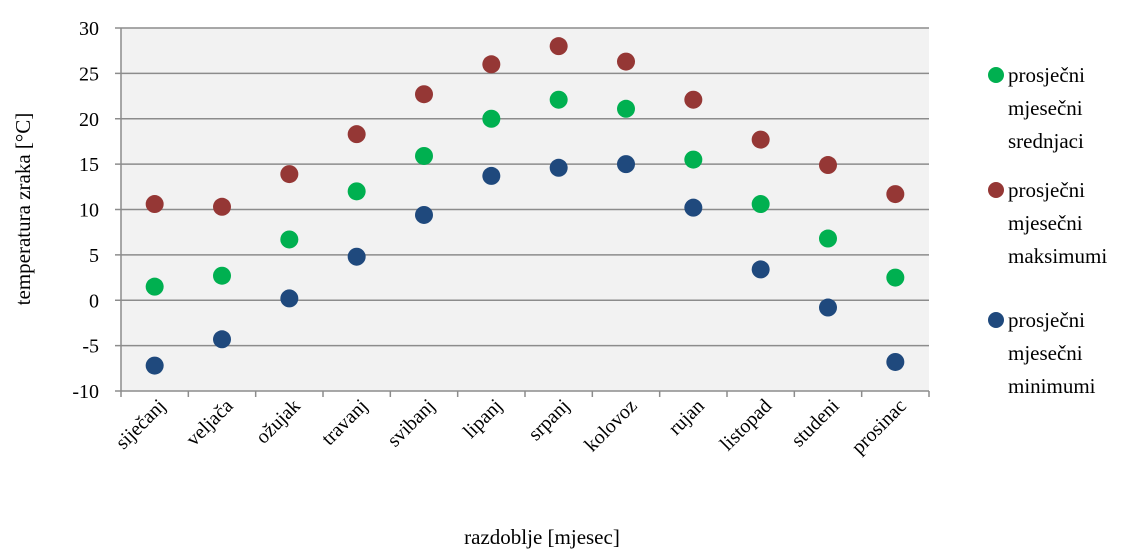 Image resolution: width=1137 pixels, height=549 pixels. What do you see at coordinates (549, 420) in the screenshot?
I see `x-tick-label: srpanj` at bounding box center [549, 420].